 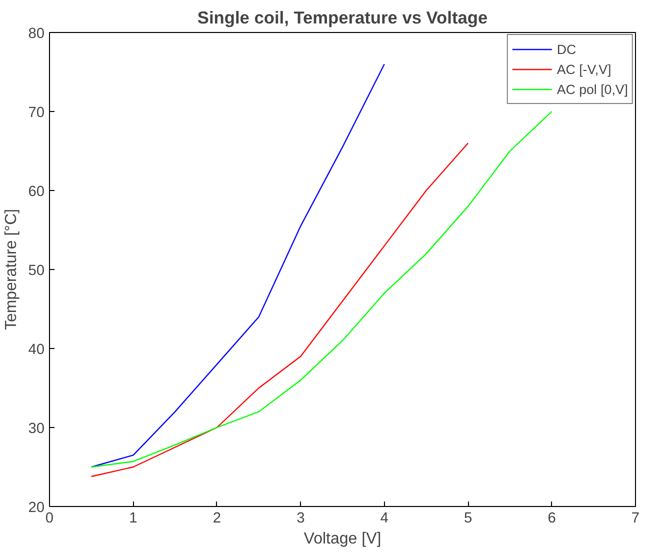 What do you see at coordinates (635, 518) in the screenshot?
I see `x-tick-label: 7` at bounding box center [635, 518].